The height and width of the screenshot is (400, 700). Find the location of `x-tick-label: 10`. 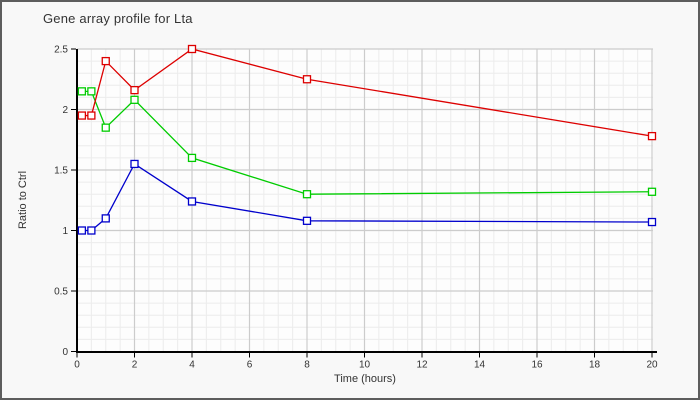

x-tick-label: 10 is located at coordinates (365, 365).